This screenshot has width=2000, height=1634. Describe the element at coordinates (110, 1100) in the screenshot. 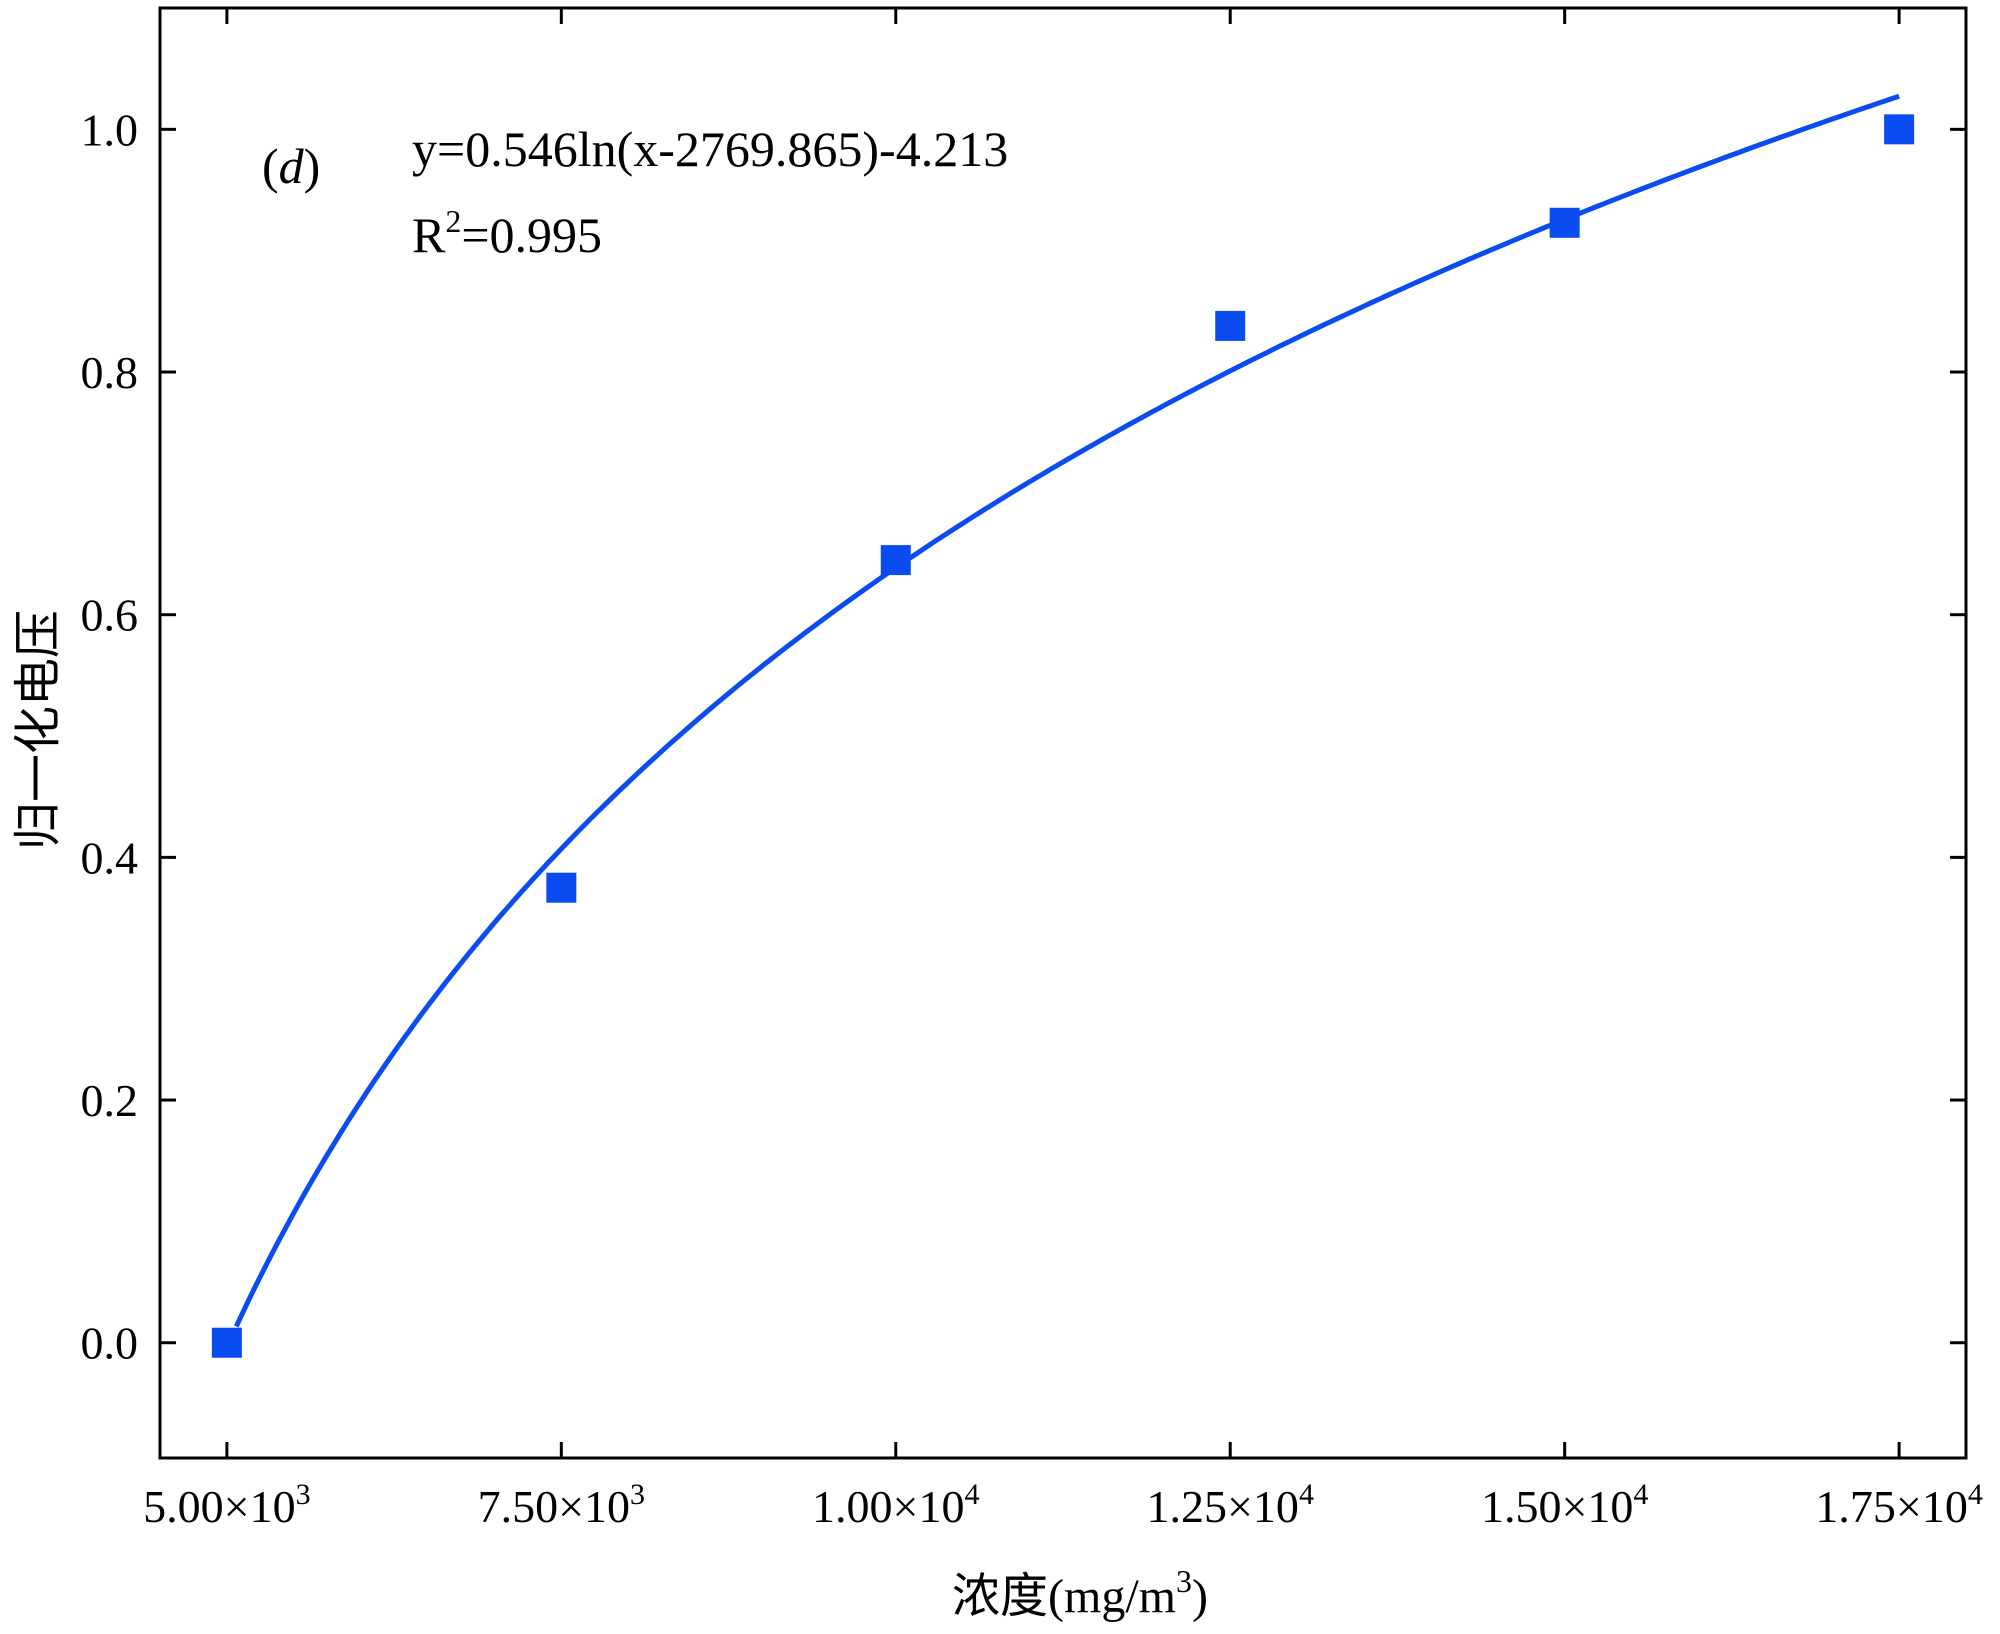

I see `y-tick-label: 0.2` at that location.